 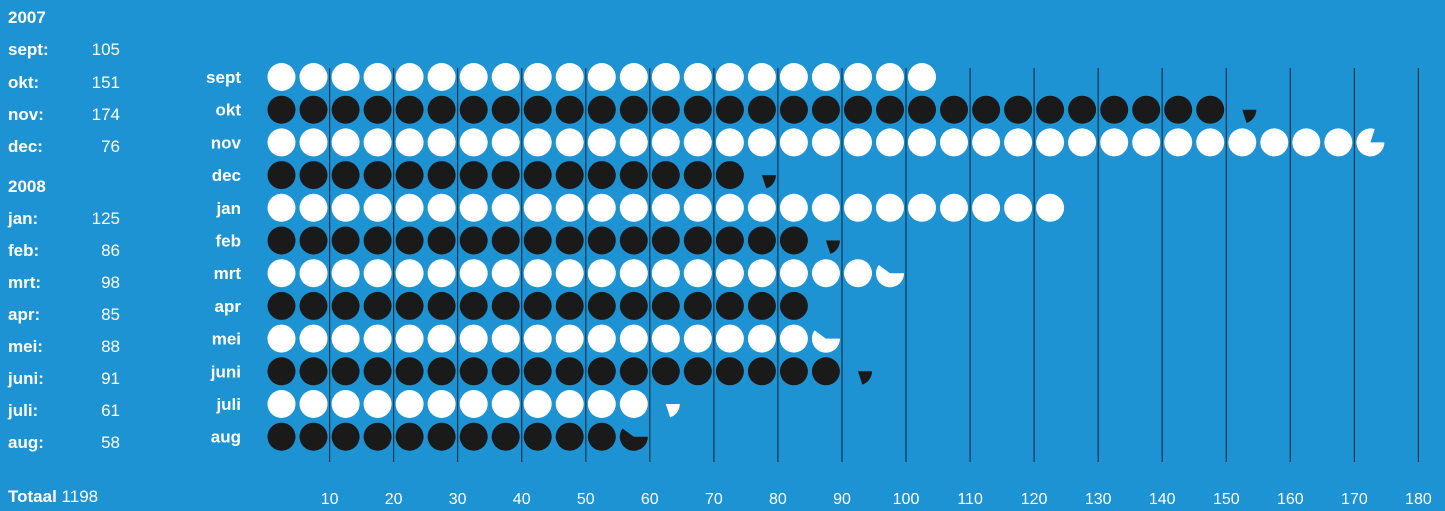 I want to click on x-tick-label: 150, so click(x=1226, y=499).